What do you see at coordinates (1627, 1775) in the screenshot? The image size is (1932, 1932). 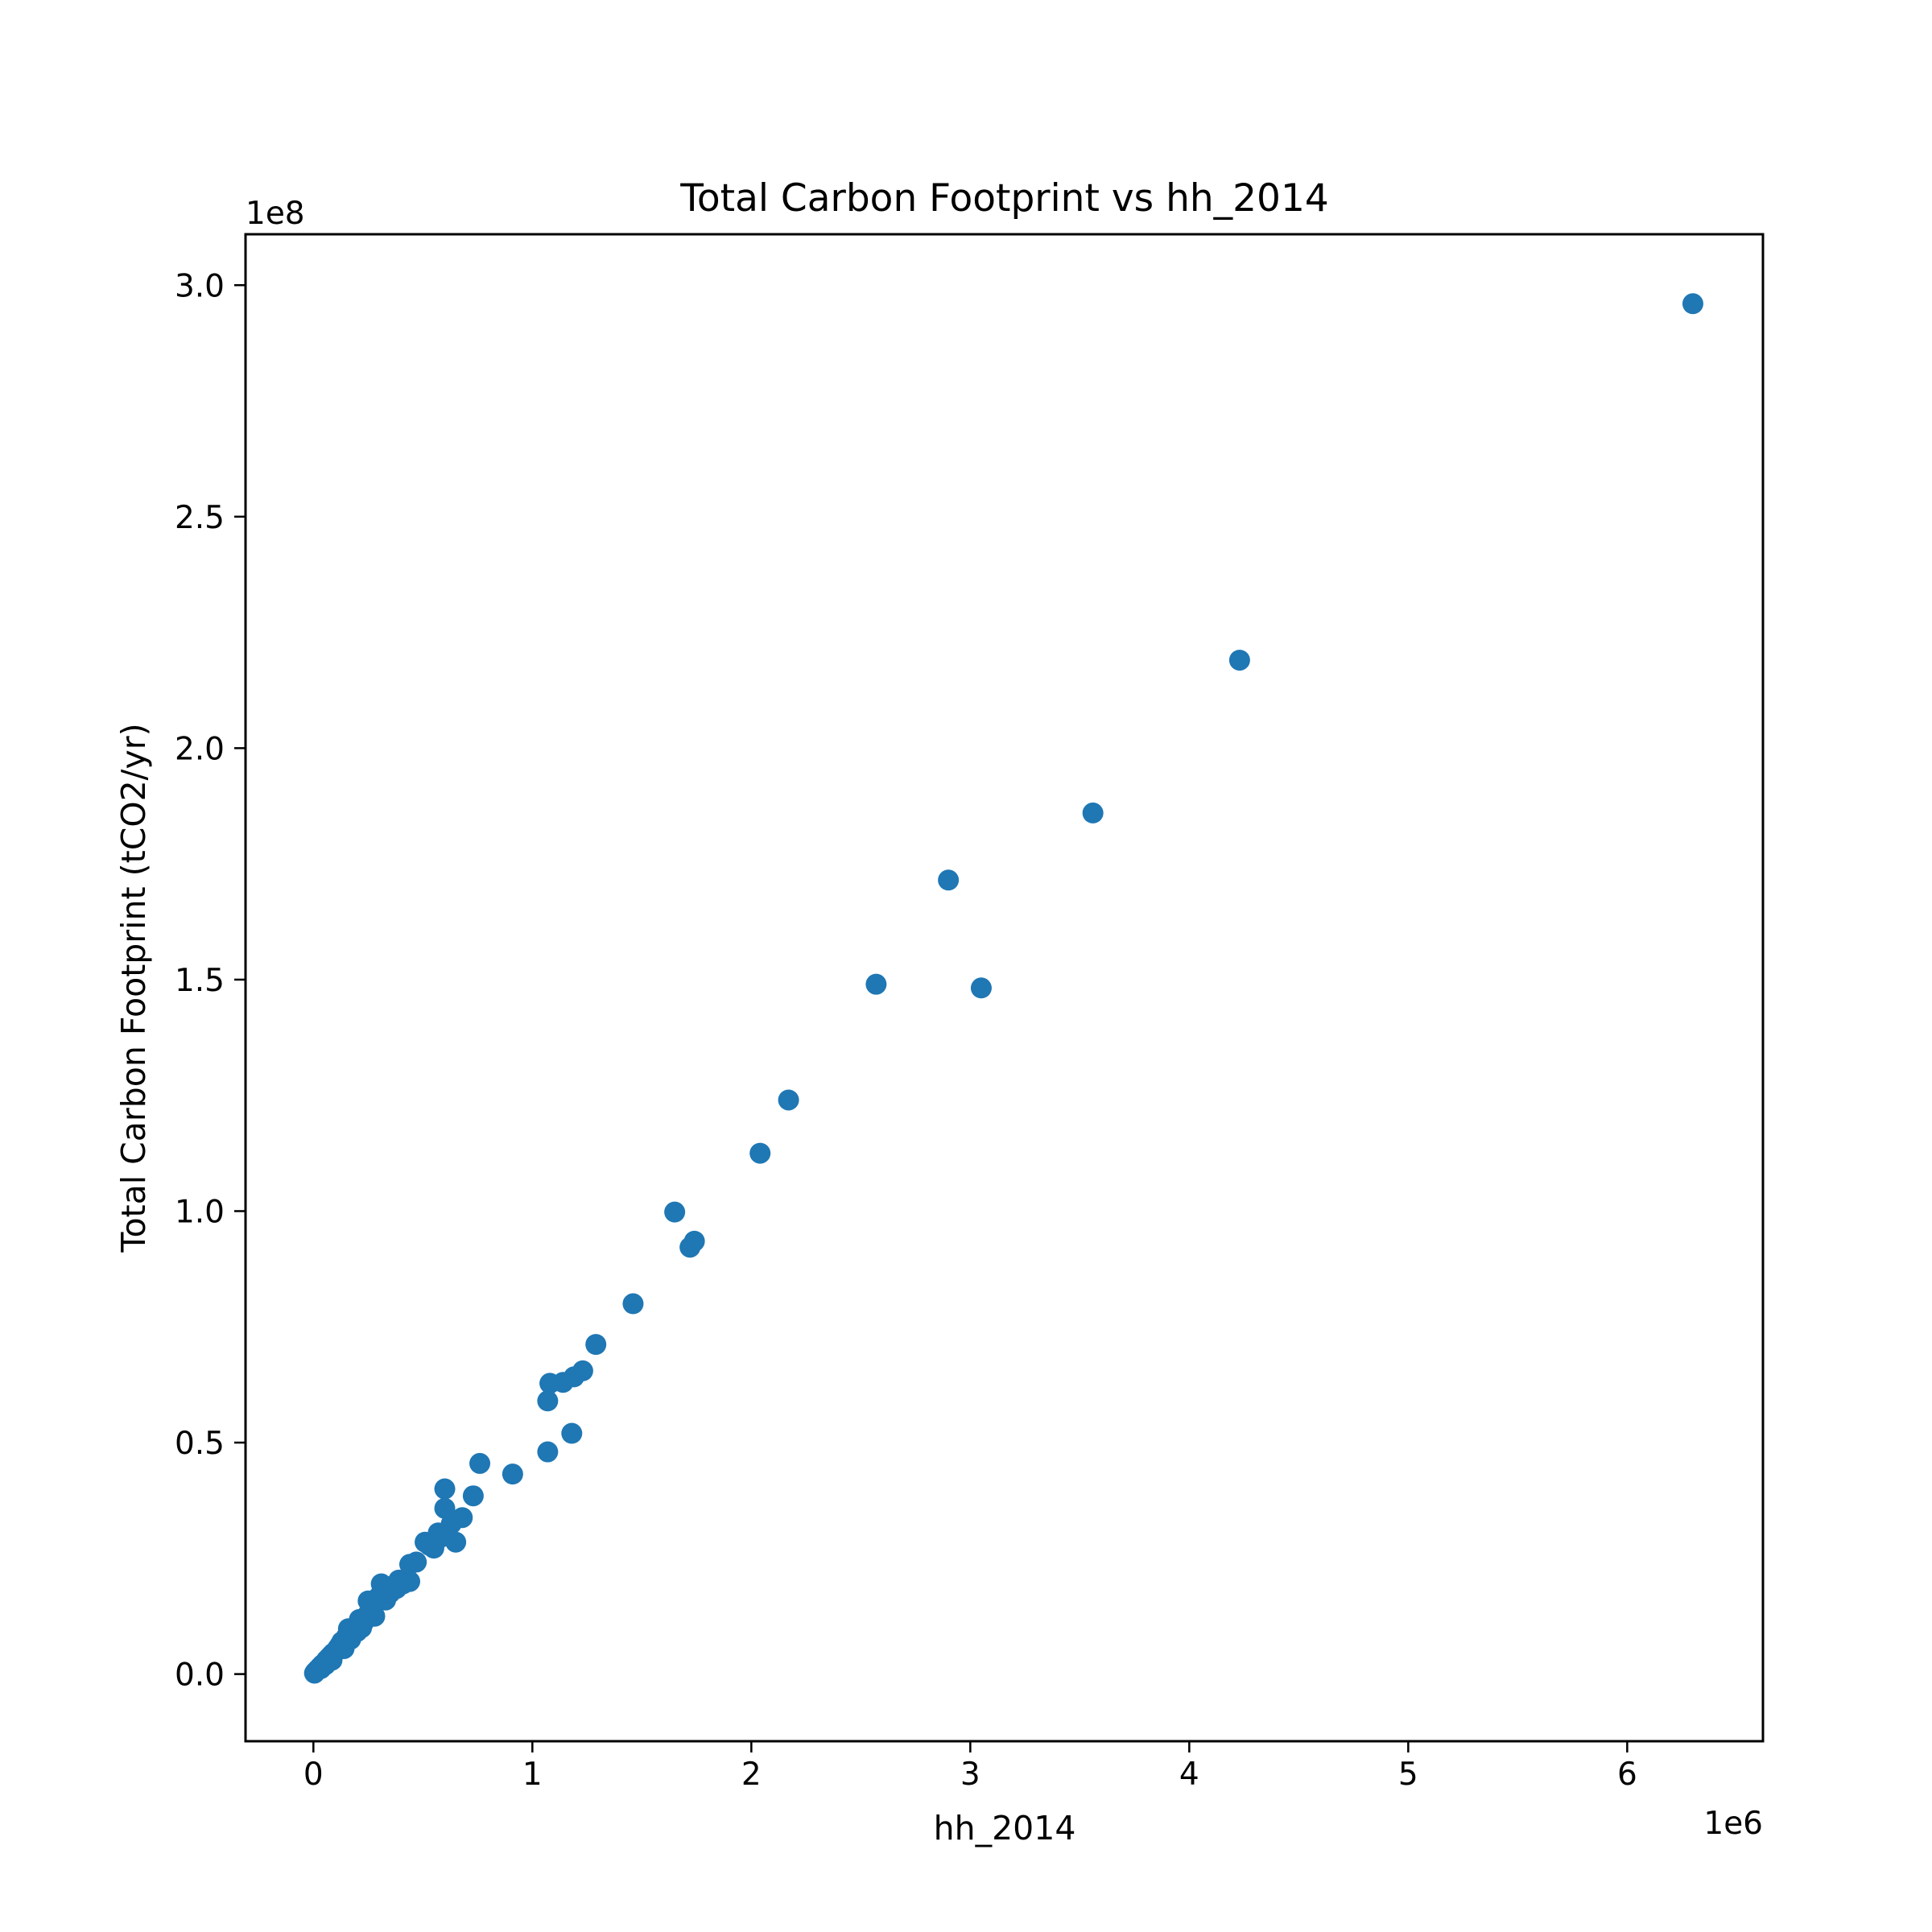 I see `x-tick-label: 6` at bounding box center [1627, 1775].